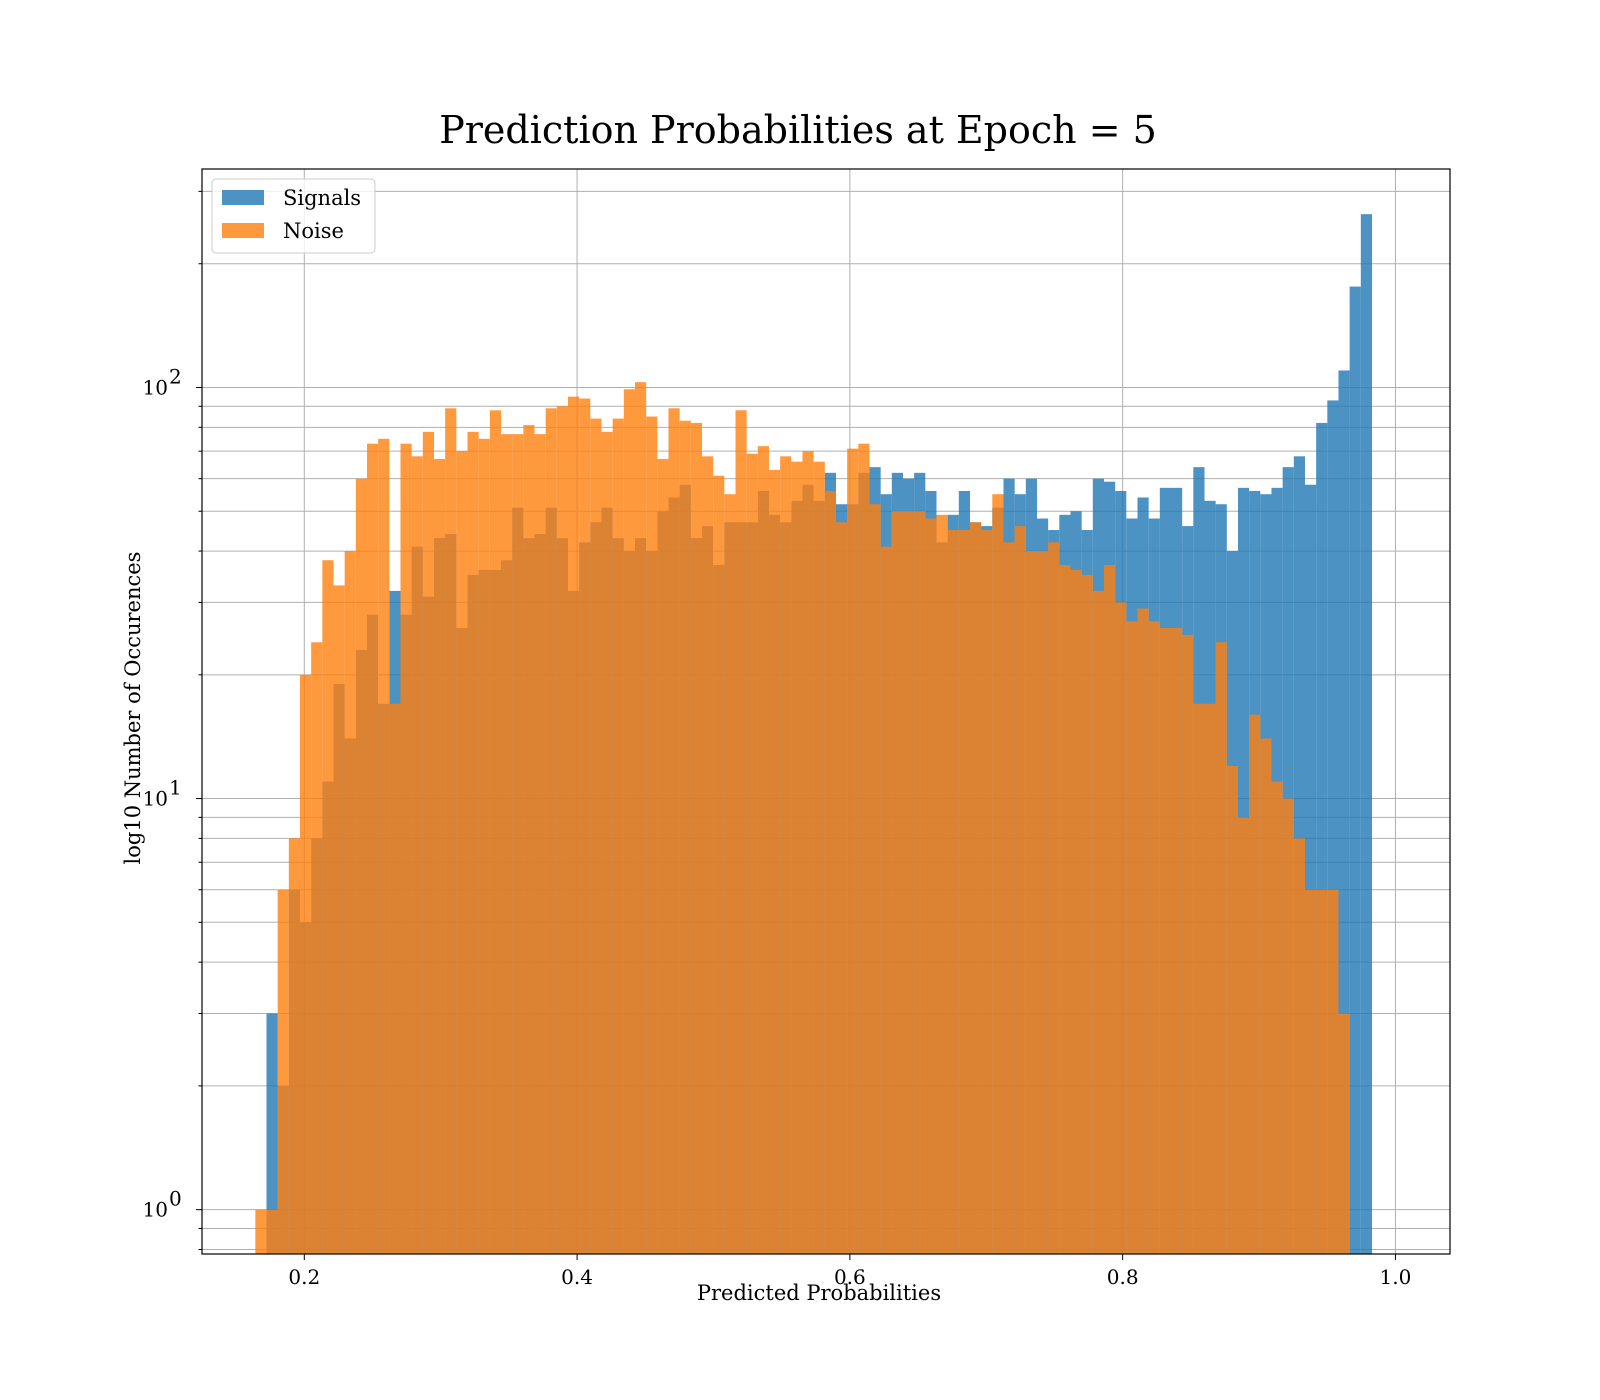 The height and width of the screenshot is (1400, 1600). I want to click on y-axis-label: log10 Number of Occurences, so click(133, 708).